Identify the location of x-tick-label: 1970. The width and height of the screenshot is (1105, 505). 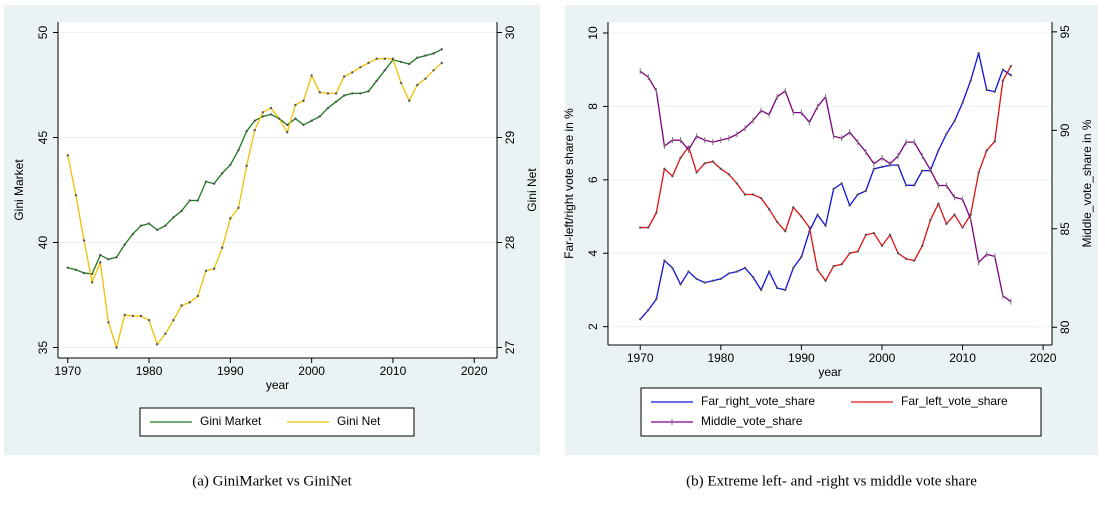
(640, 358).